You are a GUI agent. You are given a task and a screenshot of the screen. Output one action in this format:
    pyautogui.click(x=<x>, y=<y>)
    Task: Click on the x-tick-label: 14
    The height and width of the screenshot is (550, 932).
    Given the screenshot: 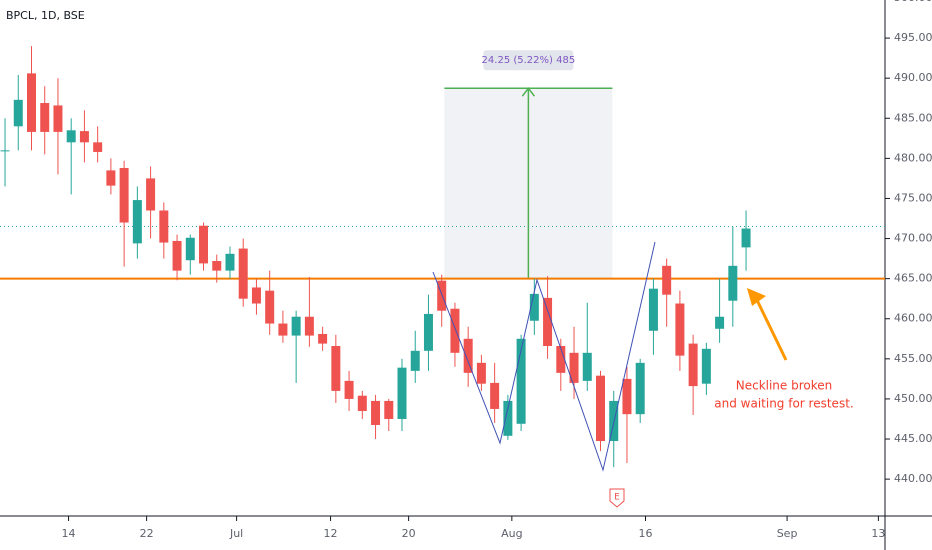 What is the action you would take?
    pyautogui.click(x=69, y=533)
    